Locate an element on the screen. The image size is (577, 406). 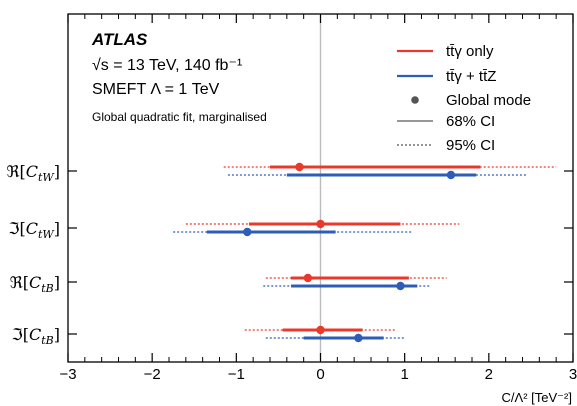
x-tick-label: −1 is located at coordinates (236, 374).